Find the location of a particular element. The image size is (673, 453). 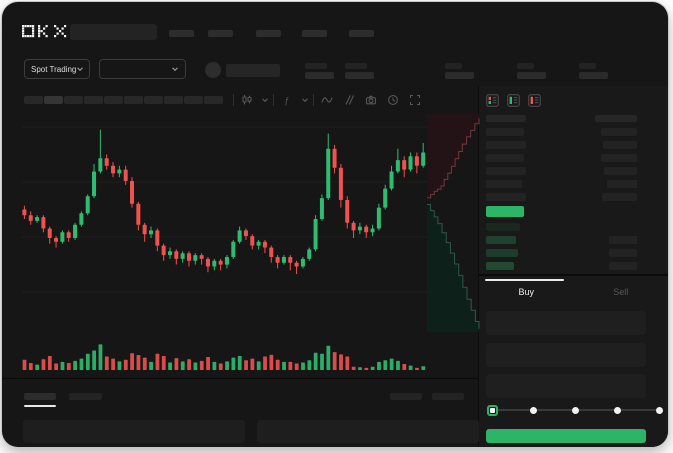

book-all-icon is located at coordinates (492, 100).